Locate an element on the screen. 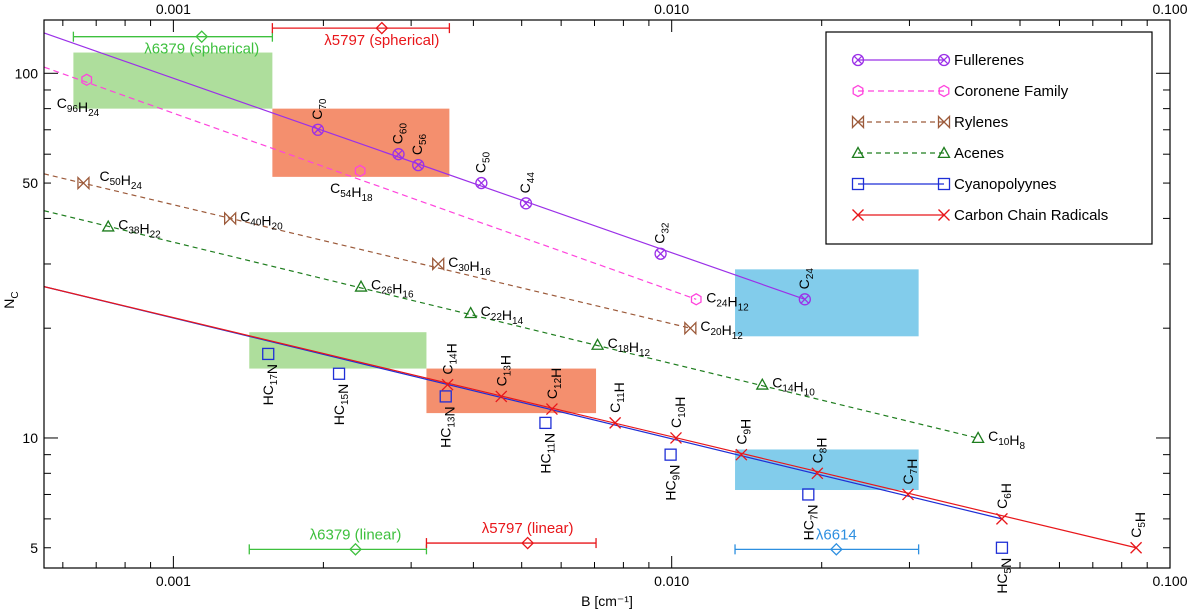 The image size is (1200, 613). legend-marker-end-coronene is located at coordinates (944, 91).